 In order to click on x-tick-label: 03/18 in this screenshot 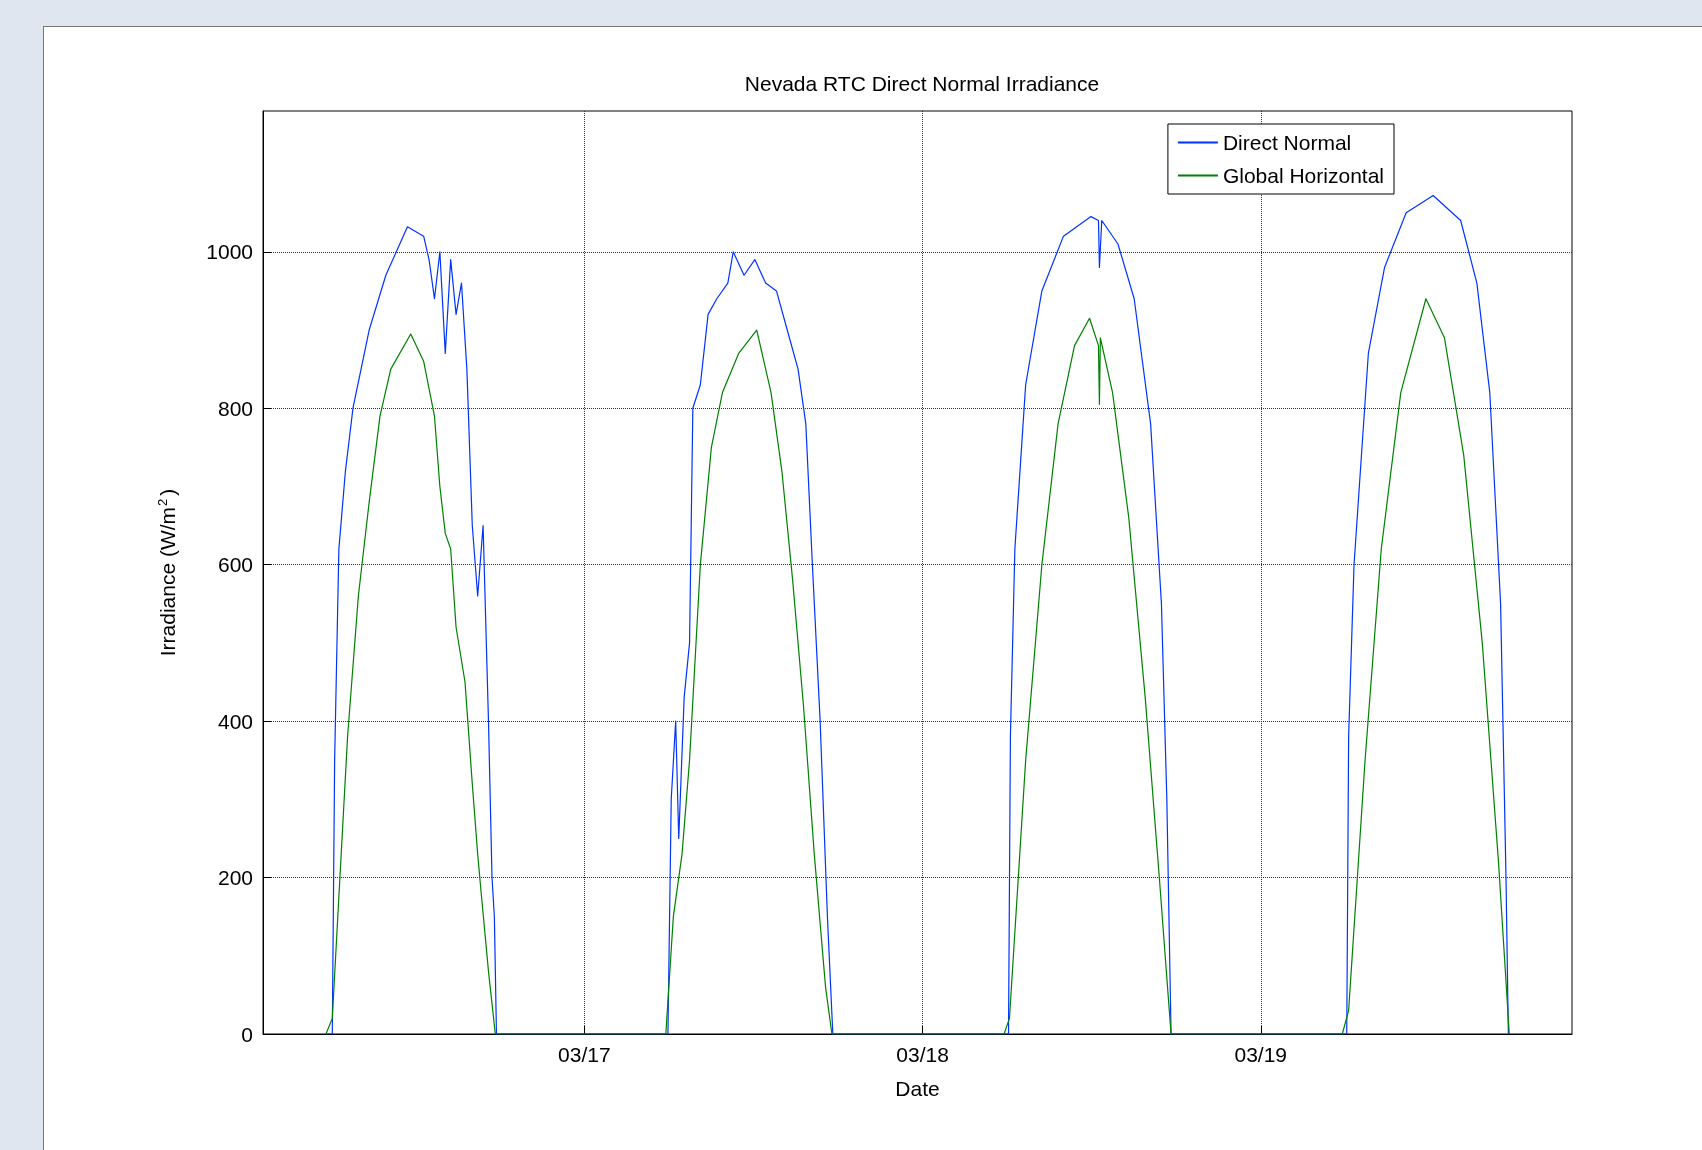, I will do `click(922, 1054)`.